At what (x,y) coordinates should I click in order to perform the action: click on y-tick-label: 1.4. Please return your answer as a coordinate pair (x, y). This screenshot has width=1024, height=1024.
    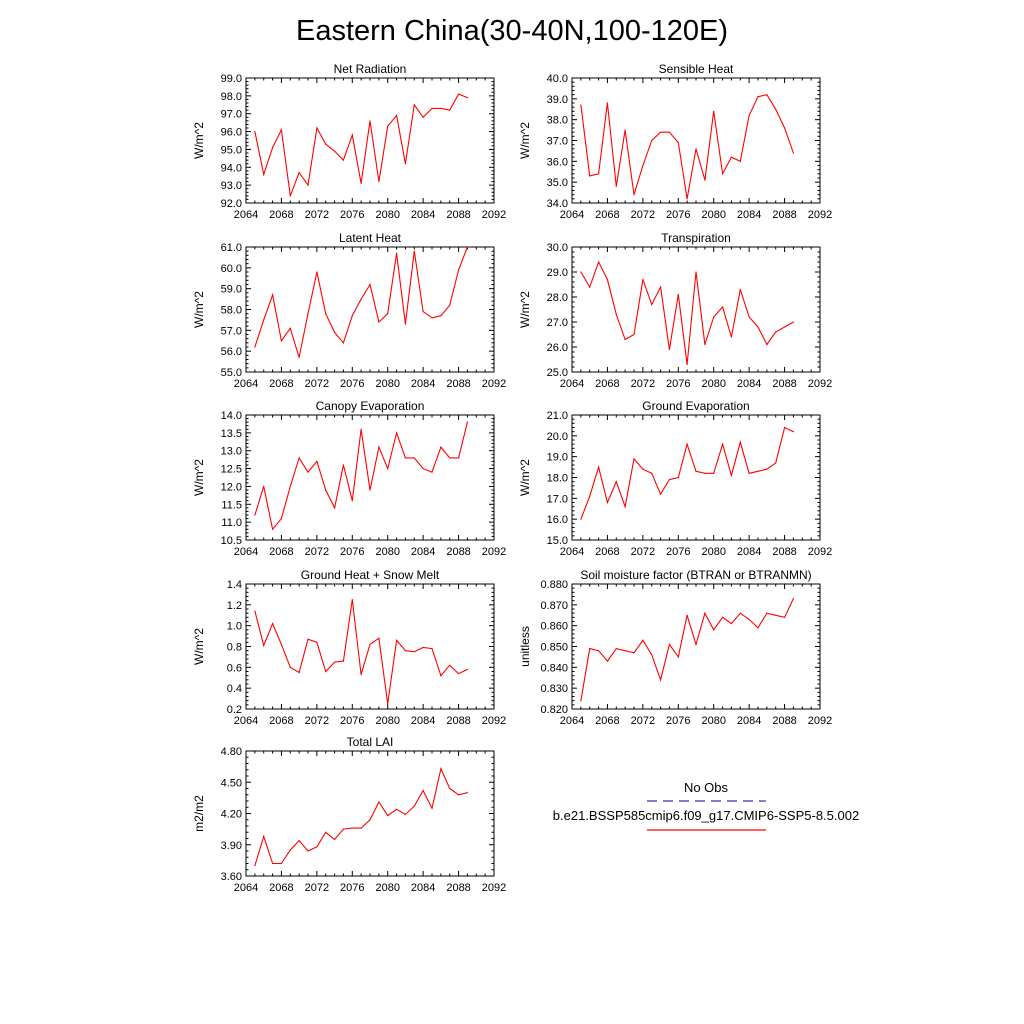
    Looking at the image, I should click on (234, 585).